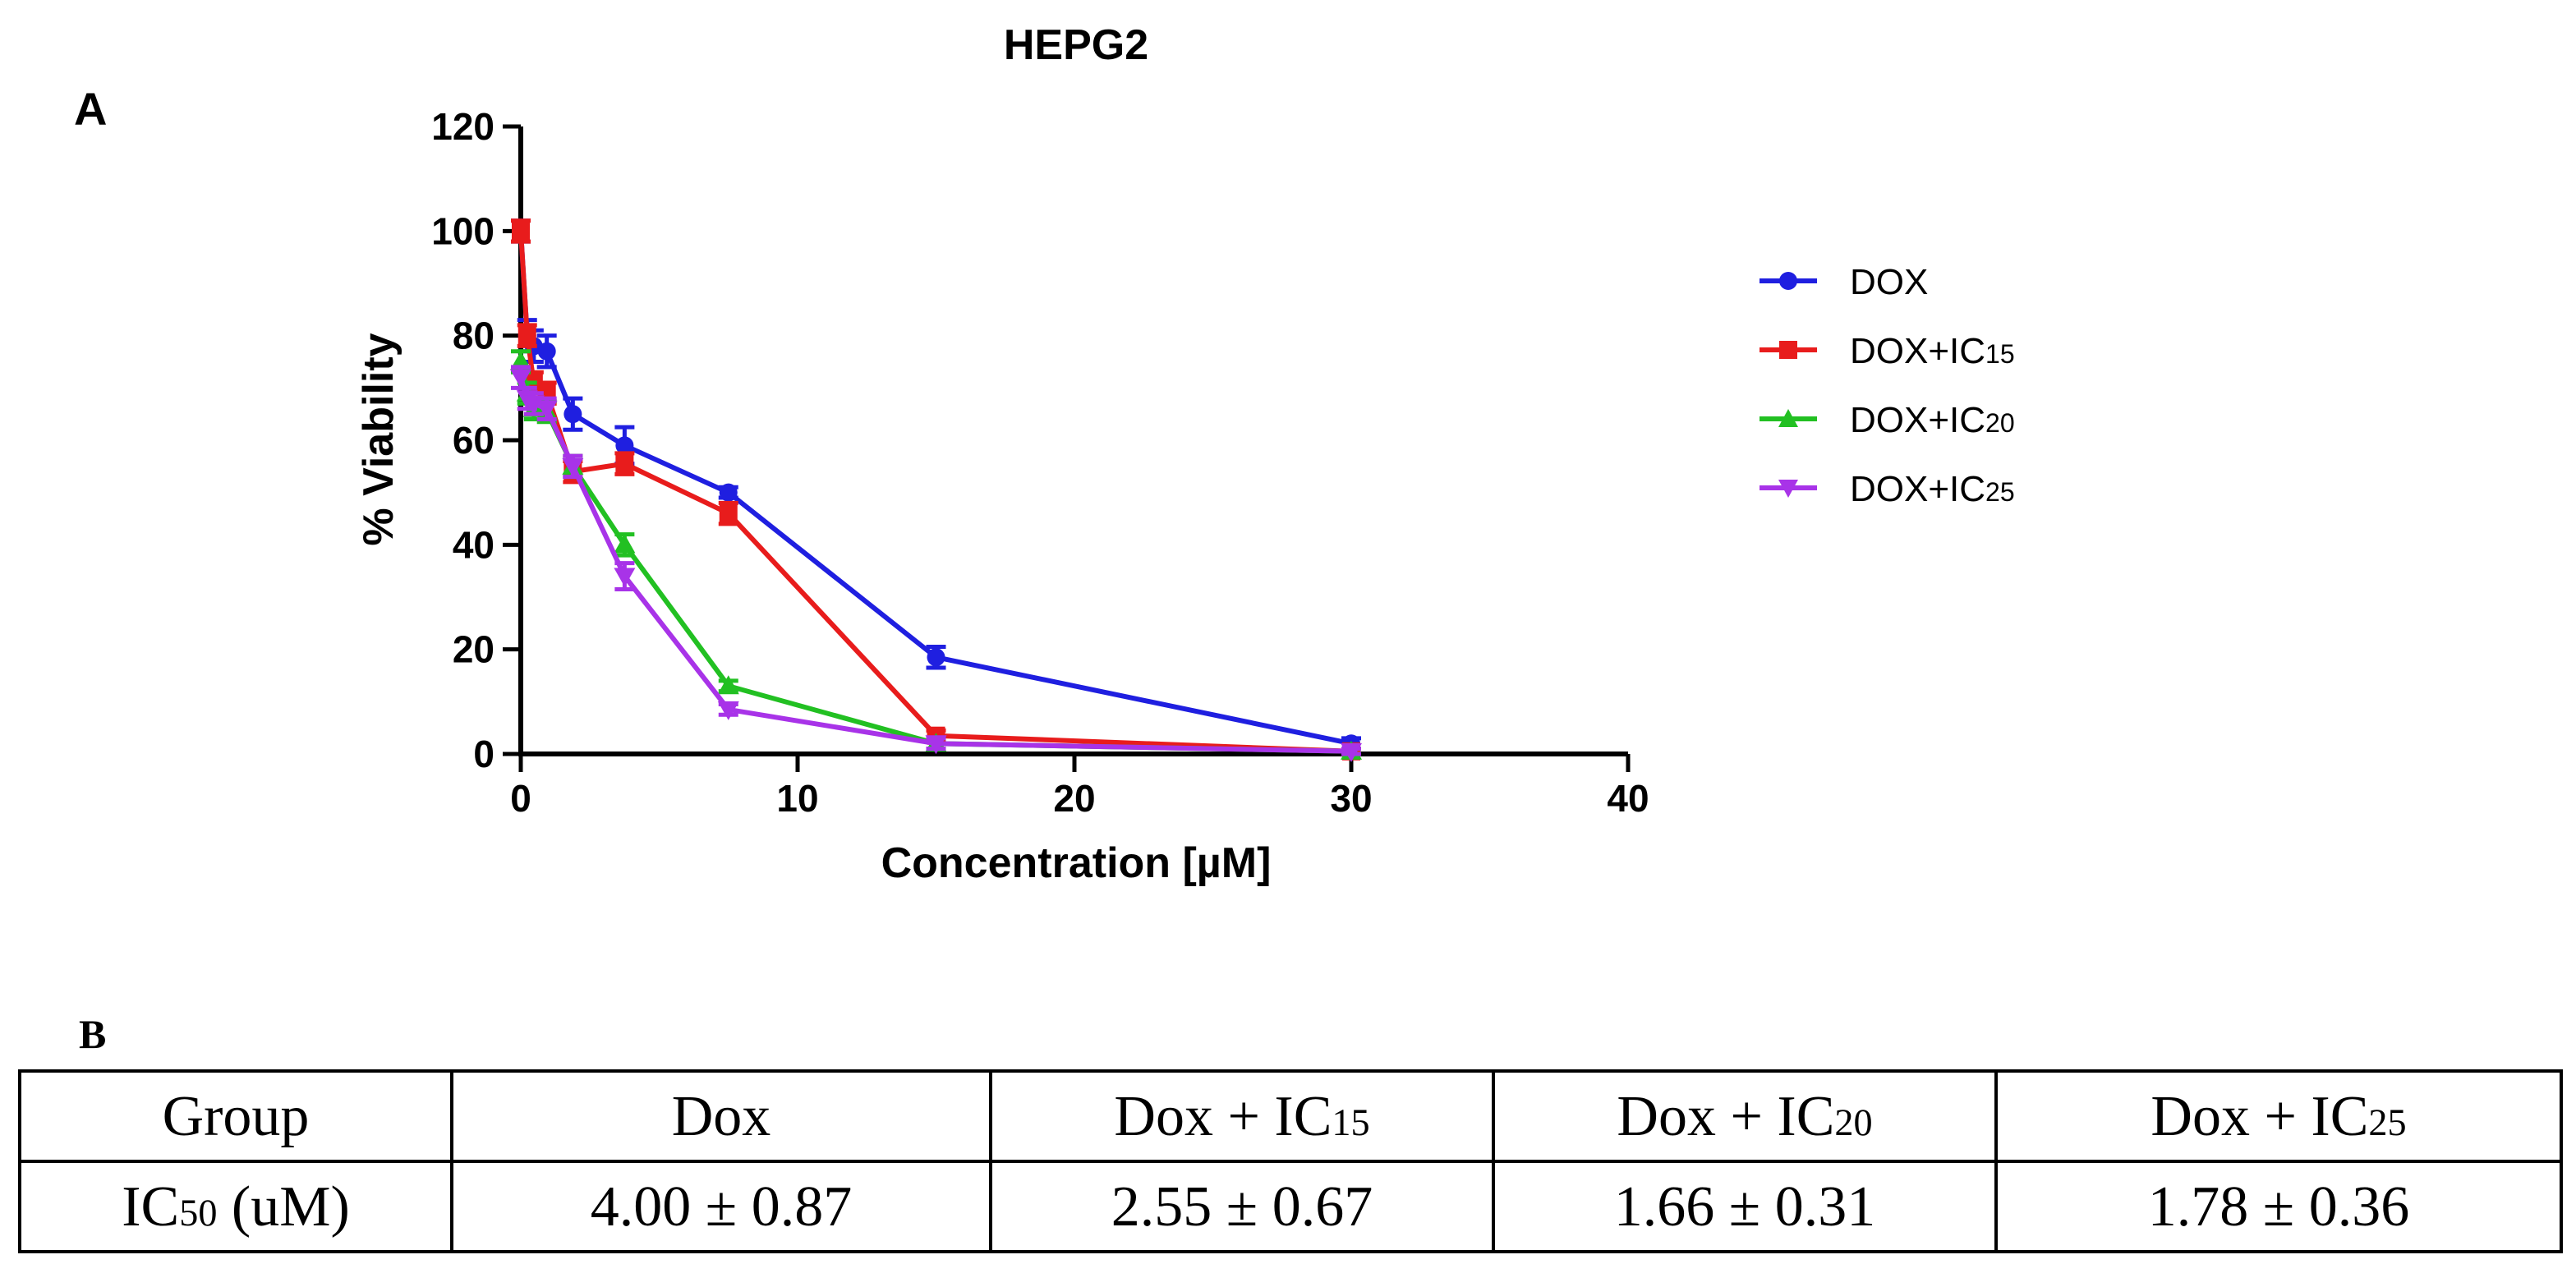 This screenshot has height=1264, width=2576. What do you see at coordinates (1242, 1116) in the screenshot?
I see `header-dox-ic15: Dox + IC15` at bounding box center [1242, 1116].